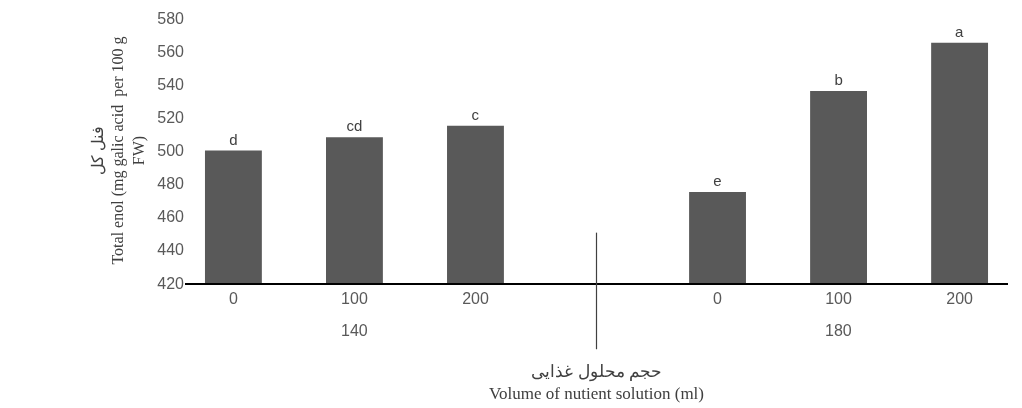 This screenshot has height=408, width=1022. What do you see at coordinates (171, 51) in the screenshot?
I see `y-tick-label: 560` at bounding box center [171, 51].